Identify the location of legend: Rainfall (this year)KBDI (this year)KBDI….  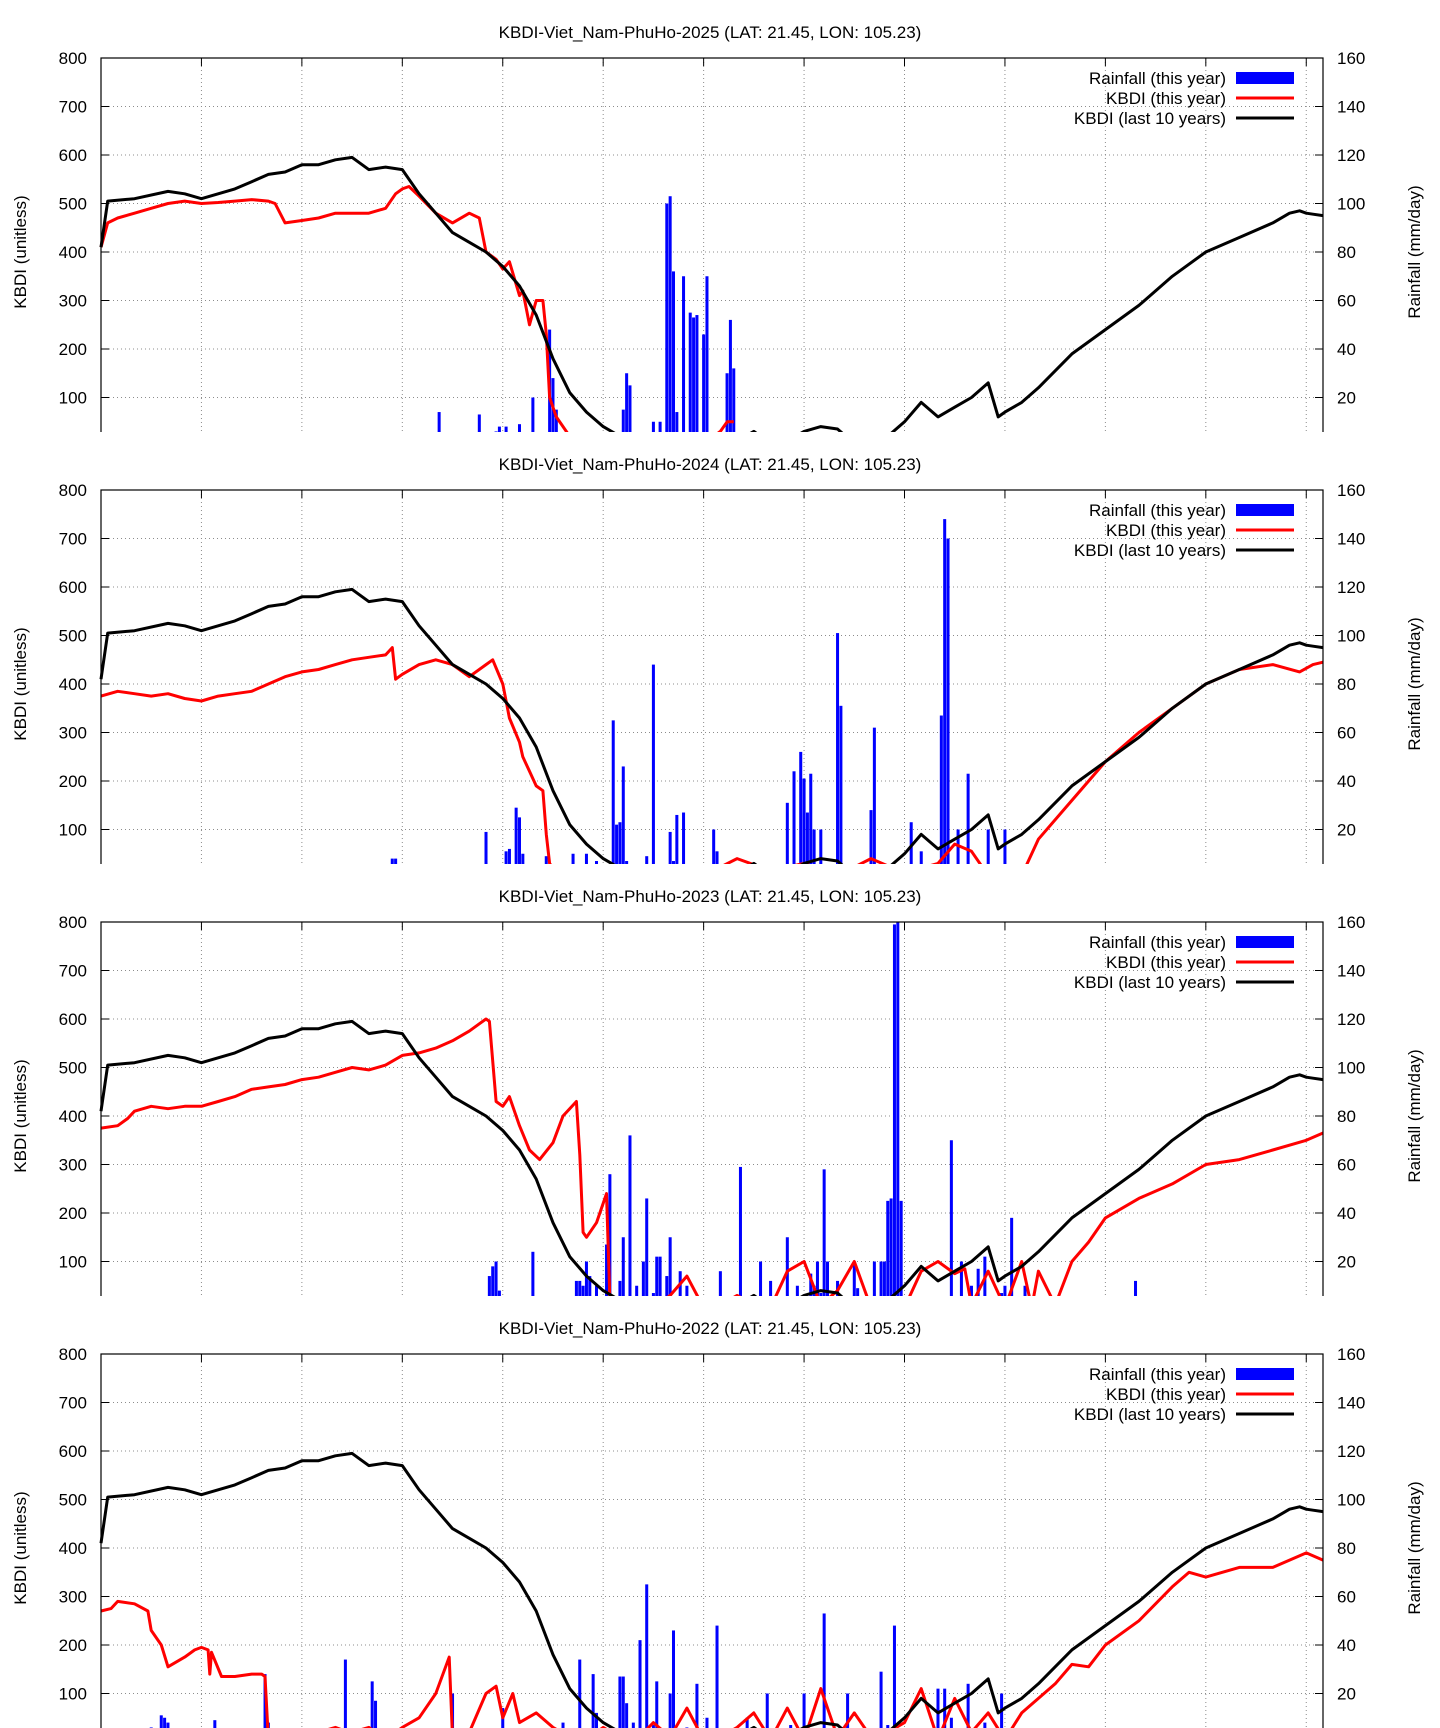
(1184, 530).